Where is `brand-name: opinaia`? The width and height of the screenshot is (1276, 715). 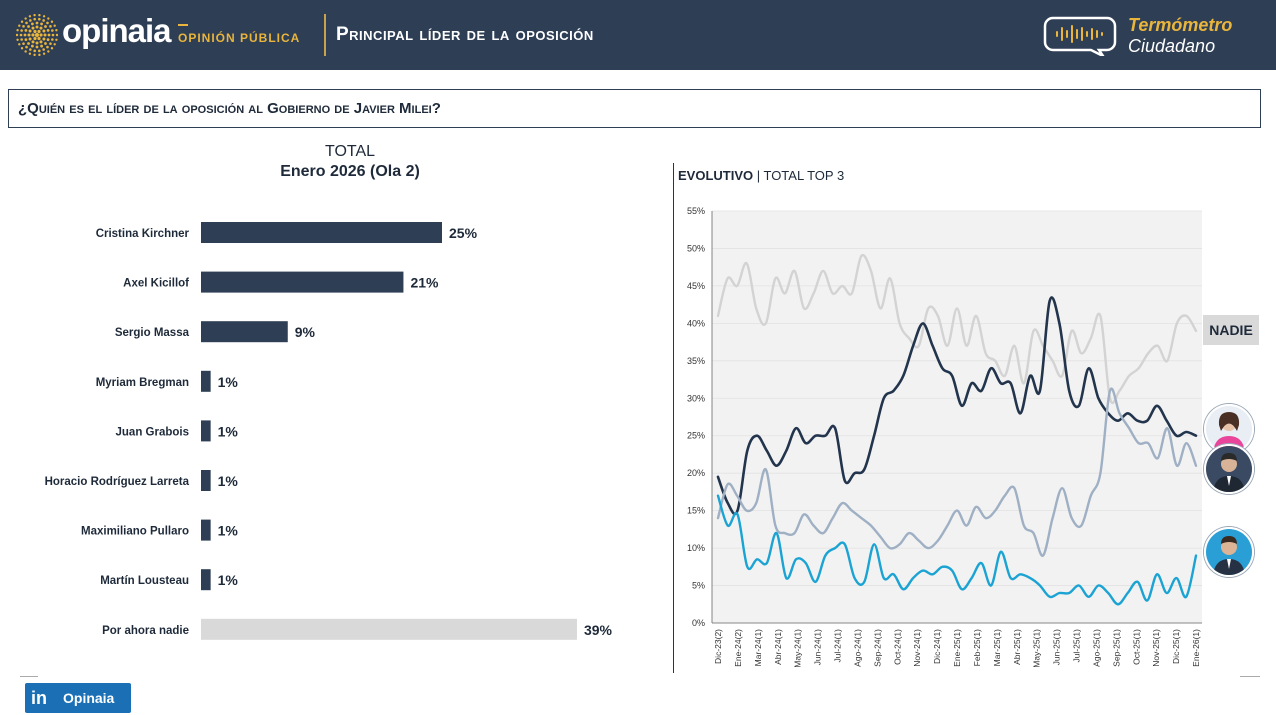
brand-name: opinaia is located at coordinates (117, 30).